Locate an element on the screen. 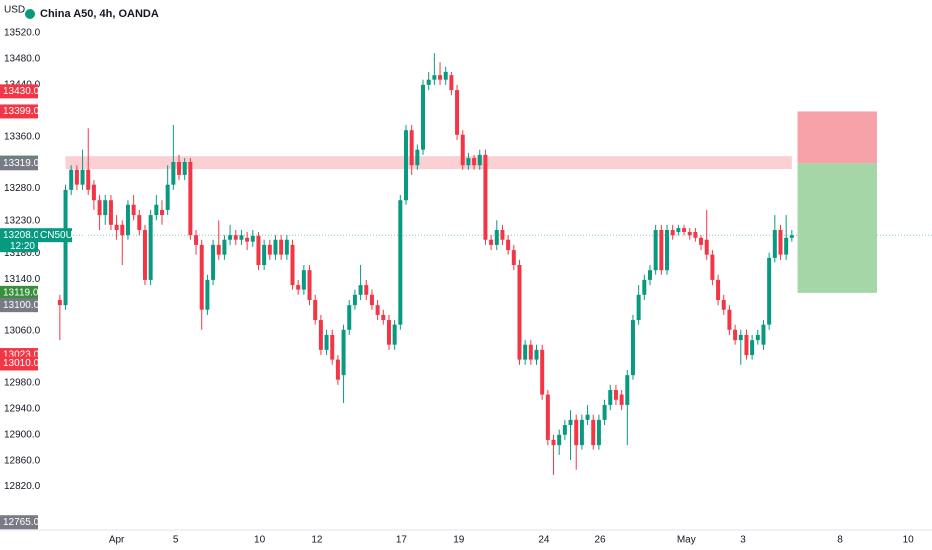 The image size is (932, 550). x-tick-label: 17 is located at coordinates (402, 540).